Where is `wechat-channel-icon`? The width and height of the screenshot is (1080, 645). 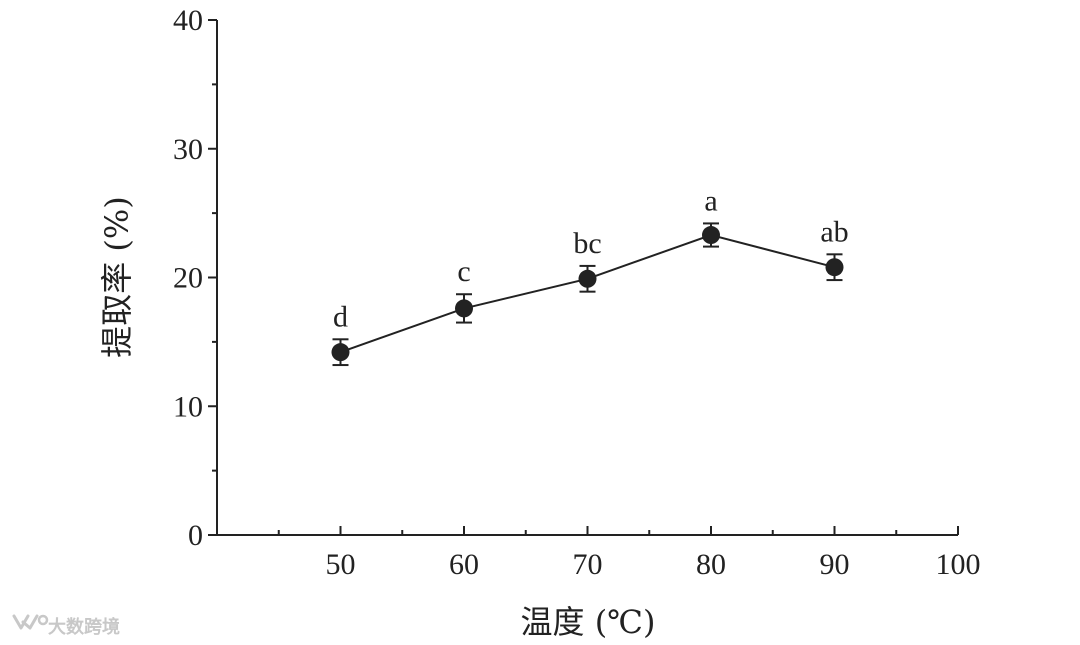
wechat-channel-icon is located at coordinates (30, 622).